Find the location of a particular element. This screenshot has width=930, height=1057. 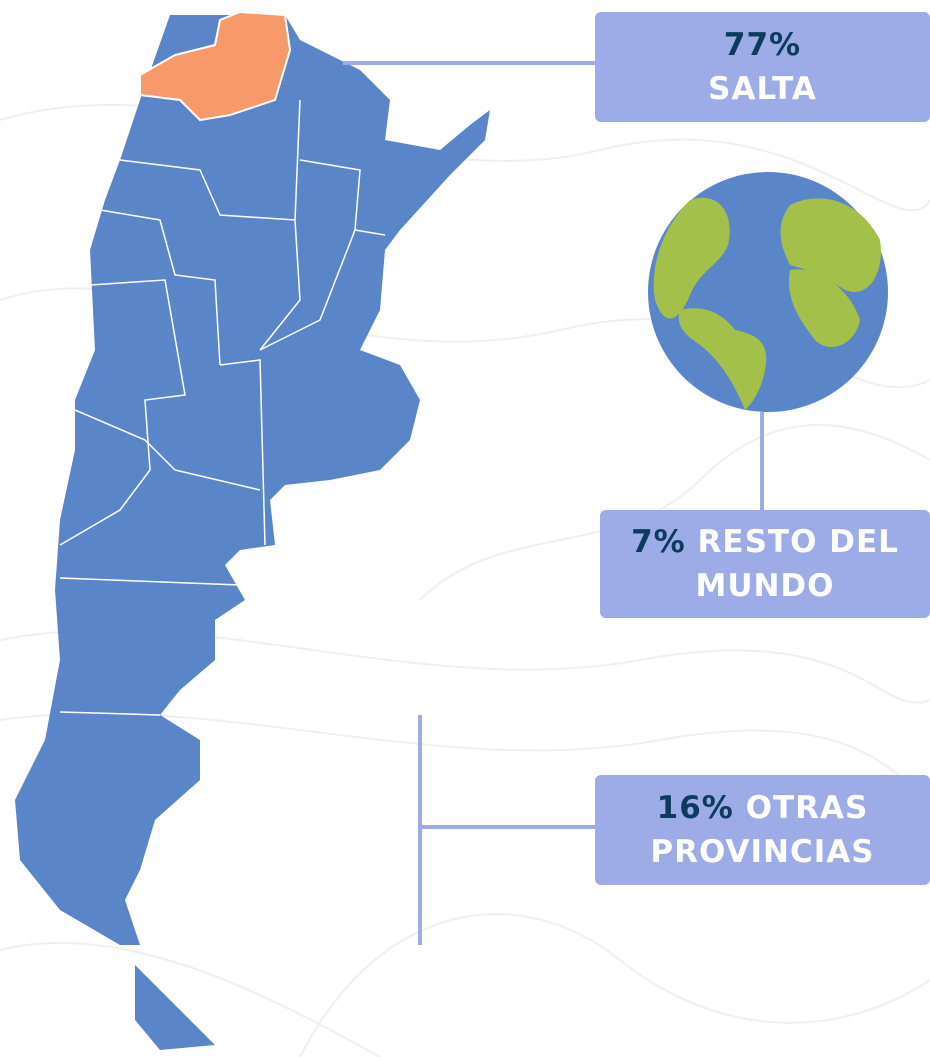

globe-icon is located at coordinates (768, 292).